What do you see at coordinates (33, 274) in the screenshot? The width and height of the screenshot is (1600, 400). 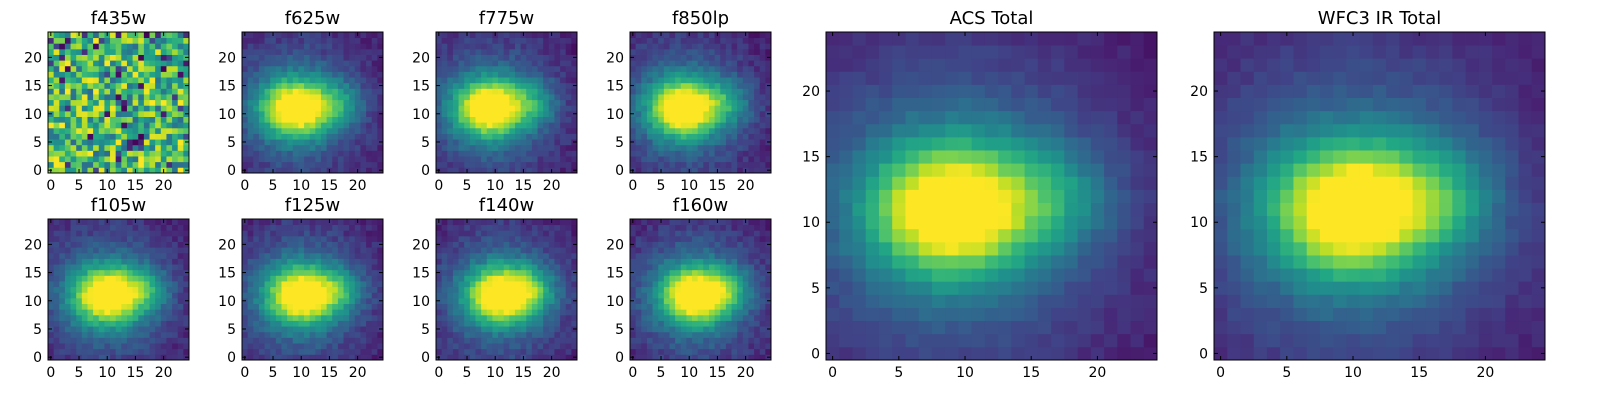 I see `y-tick-label: 15` at bounding box center [33, 274].